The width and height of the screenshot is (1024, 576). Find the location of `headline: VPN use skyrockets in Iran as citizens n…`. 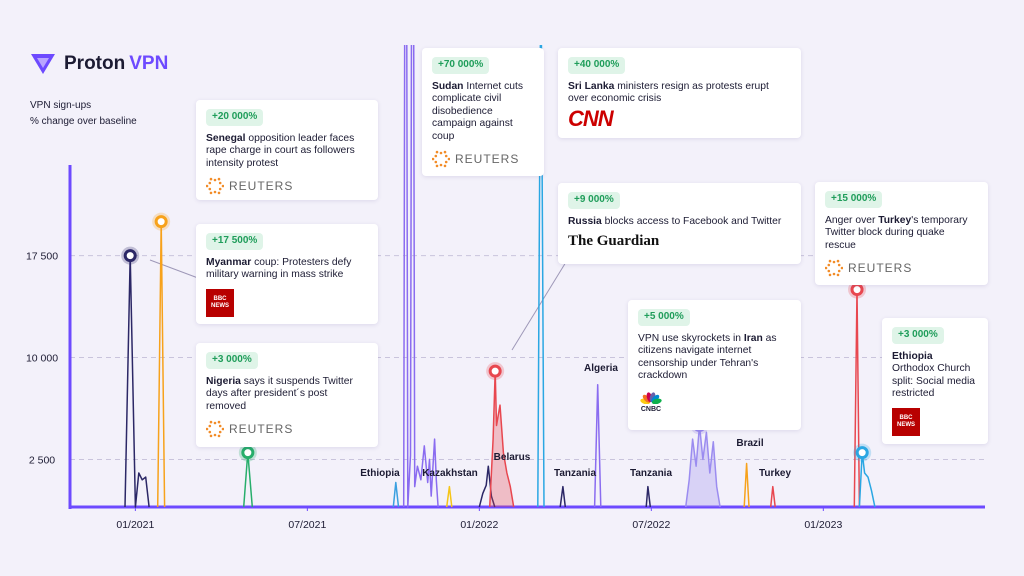

headline: VPN use skyrockets in Iran as citizens n… is located at coordinates (714, 358).